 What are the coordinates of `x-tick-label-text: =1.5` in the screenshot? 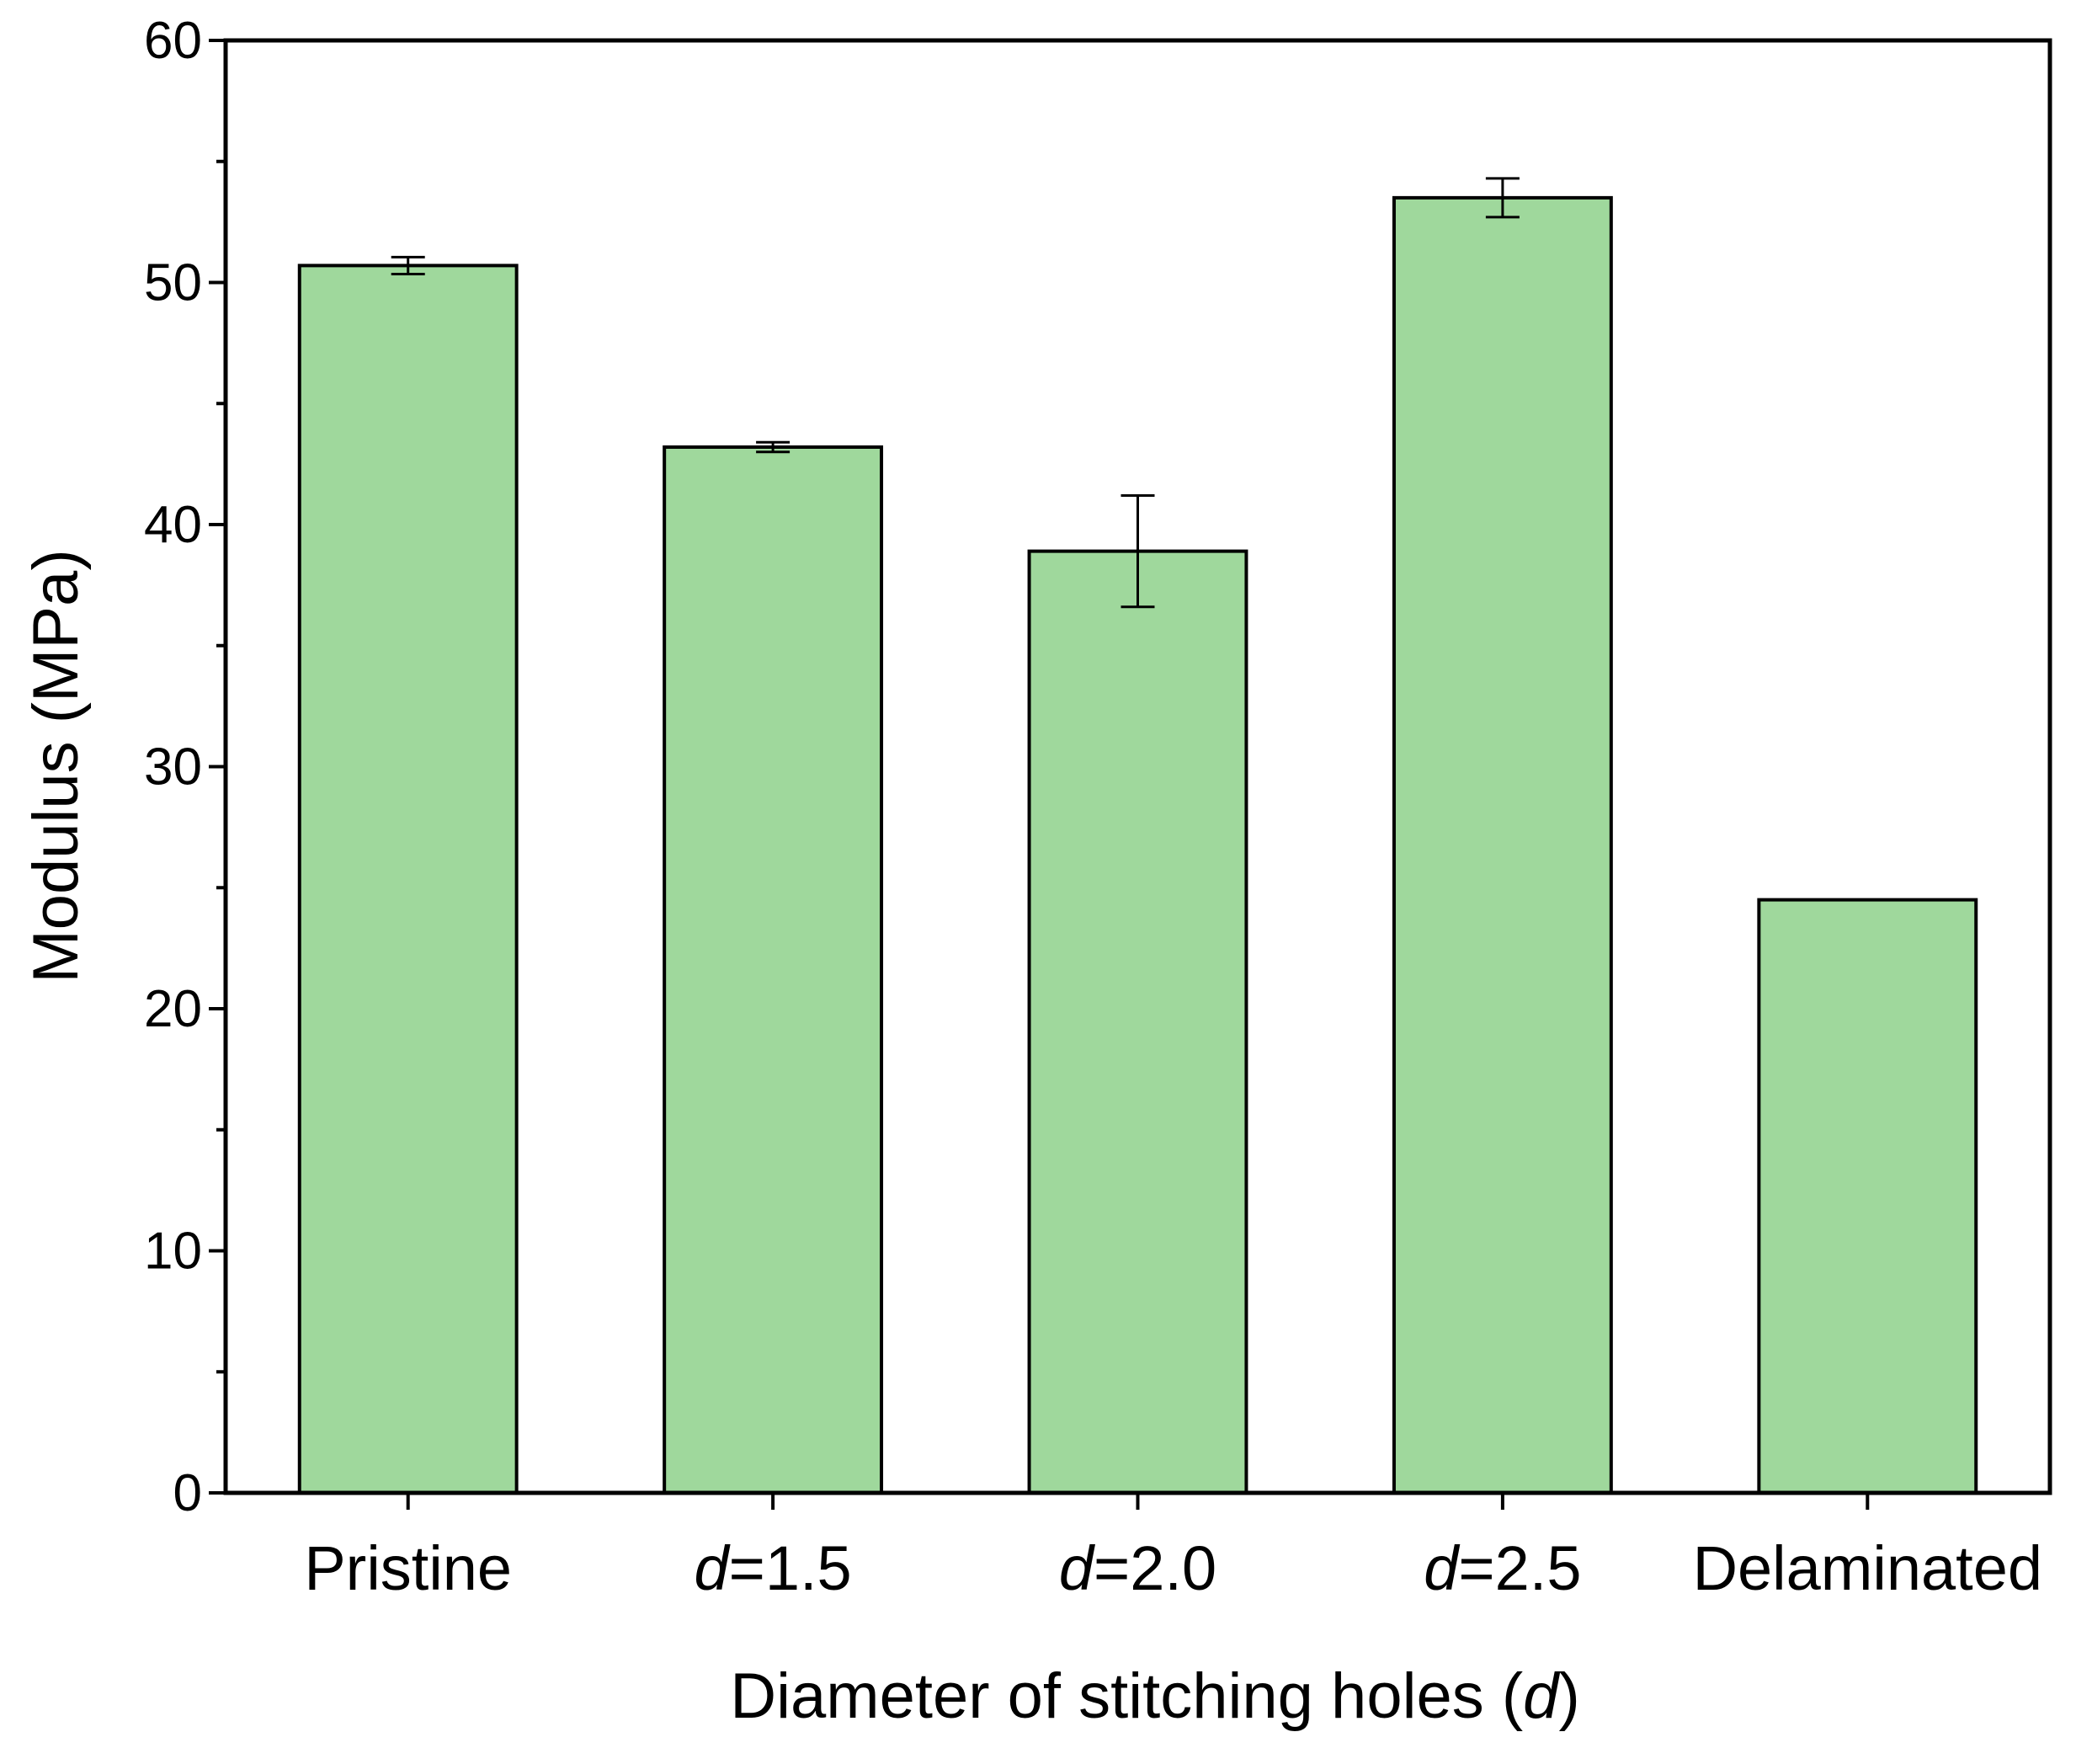 It's located at (791, 1568).